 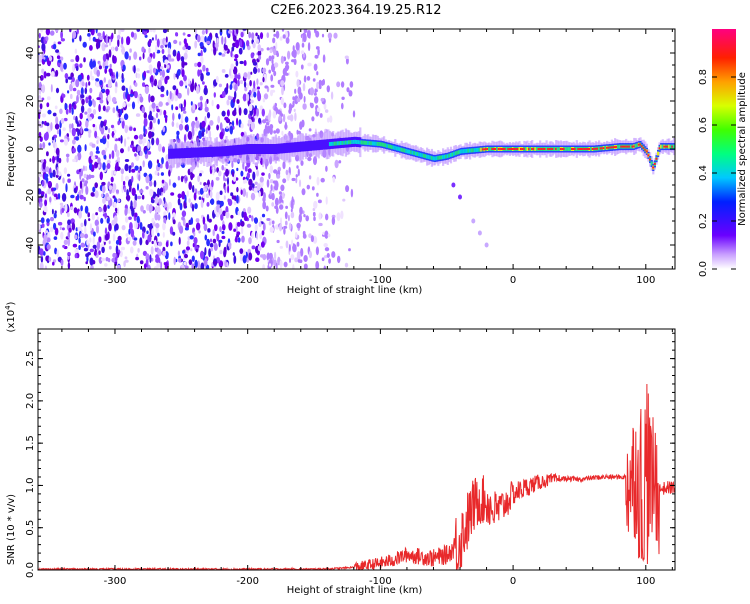 I want to click on snr-exponent-base: (x10, so click(x=11, y=321).